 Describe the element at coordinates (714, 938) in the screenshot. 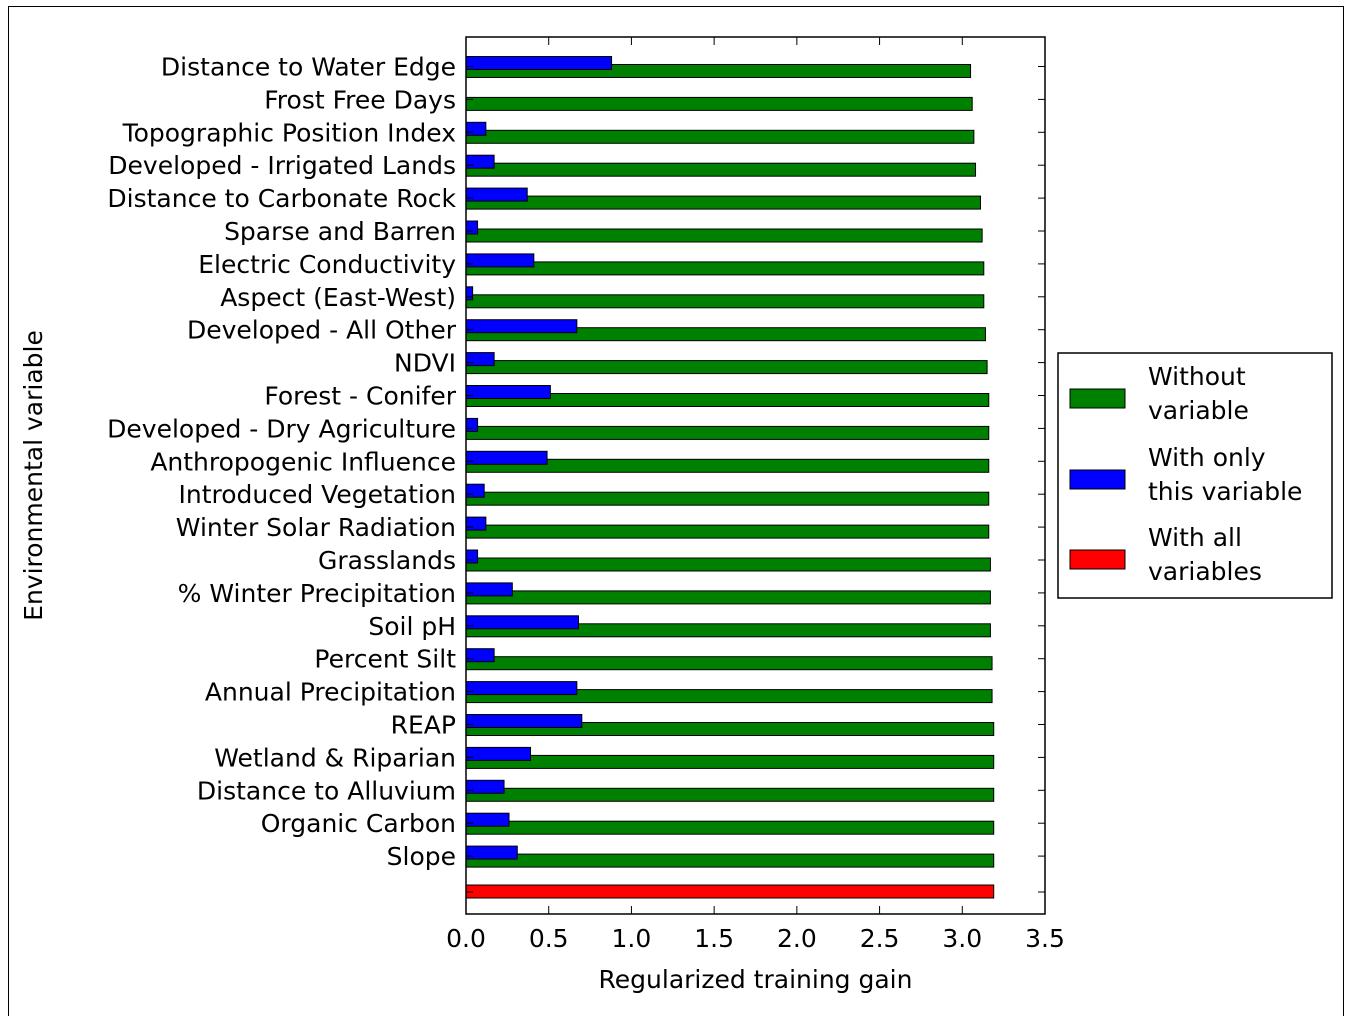

I see `x-tick-label: 1.5` at that location.